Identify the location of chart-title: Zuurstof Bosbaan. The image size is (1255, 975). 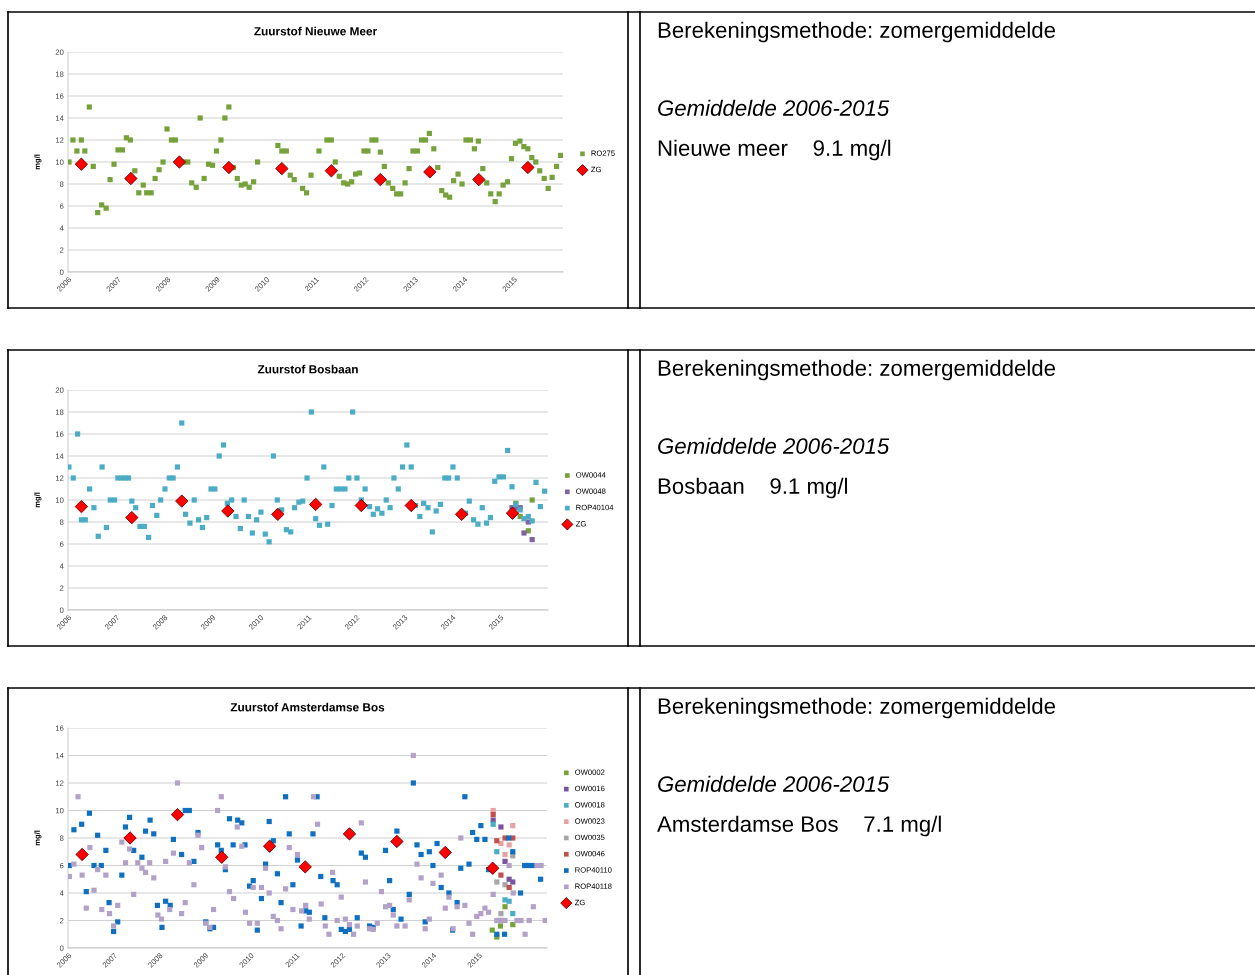
(307, 369).